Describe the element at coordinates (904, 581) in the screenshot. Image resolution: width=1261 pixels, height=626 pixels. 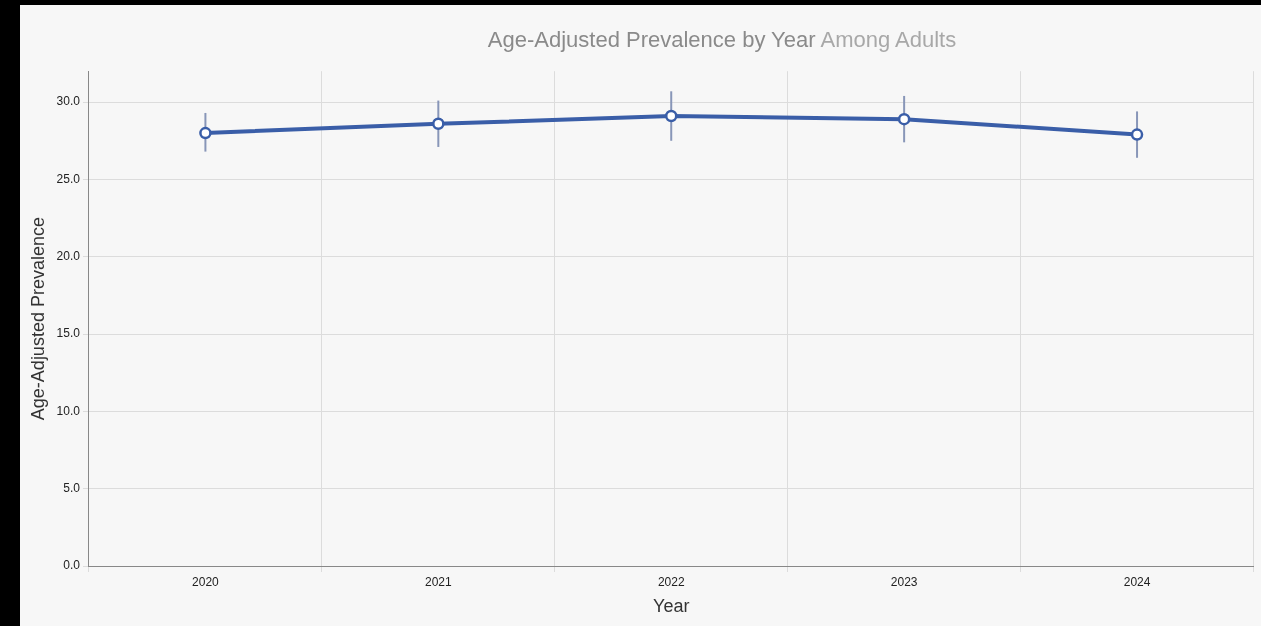
I see `x-tick-label: 2023` at that location.